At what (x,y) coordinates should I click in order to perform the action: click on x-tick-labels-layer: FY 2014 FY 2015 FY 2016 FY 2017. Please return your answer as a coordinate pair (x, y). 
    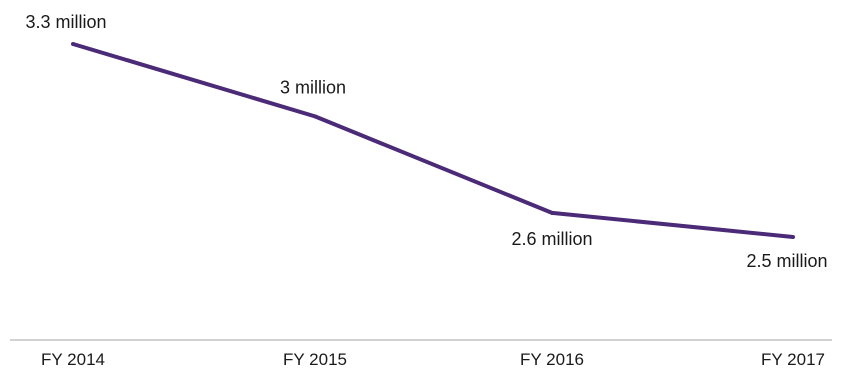
    Looking at the image, I should click on (433, 359).